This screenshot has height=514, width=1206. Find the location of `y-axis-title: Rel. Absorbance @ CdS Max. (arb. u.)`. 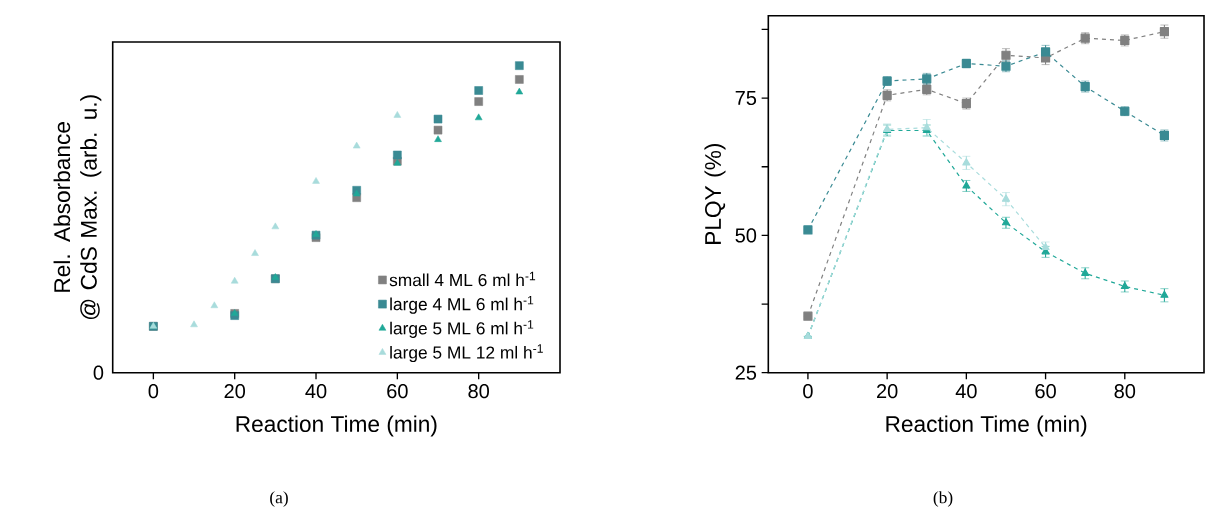

y-axis-title: Rel. Absorbance @ CdS Max. (arb. u.) is located at coordinates (77, 207).